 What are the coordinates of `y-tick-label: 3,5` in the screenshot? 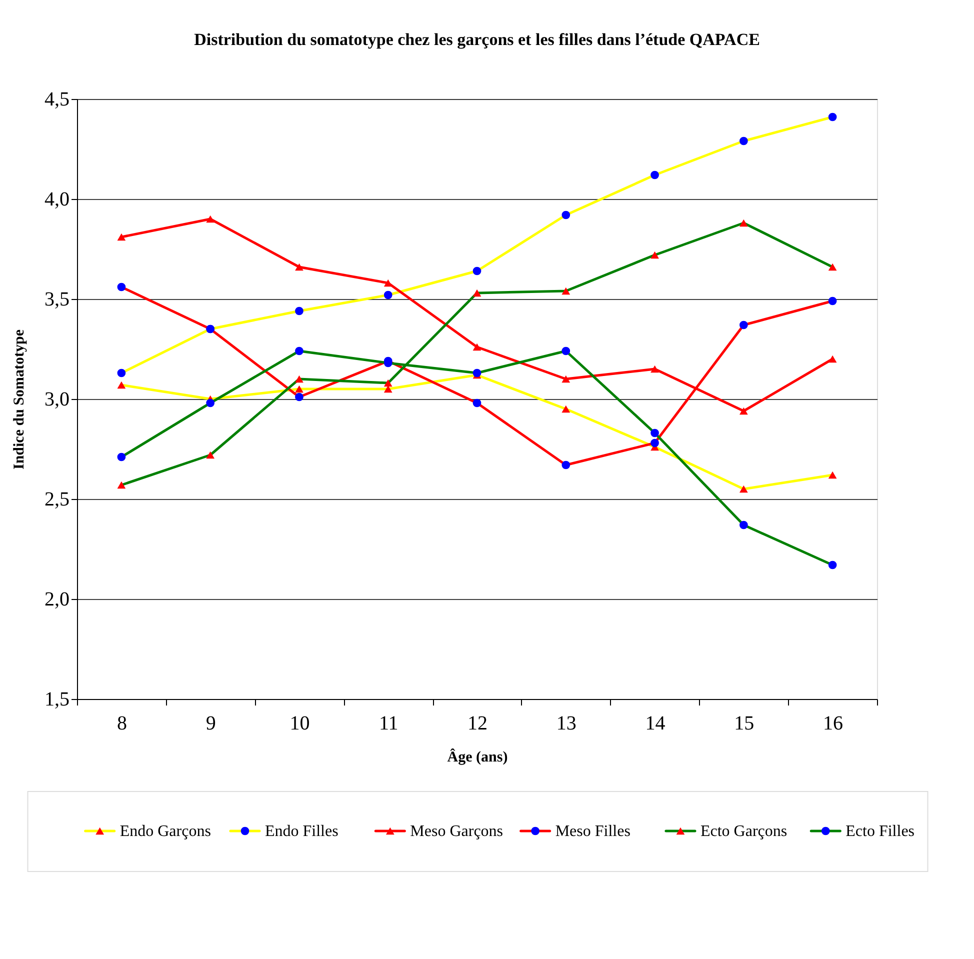 It's located at (57, 299).